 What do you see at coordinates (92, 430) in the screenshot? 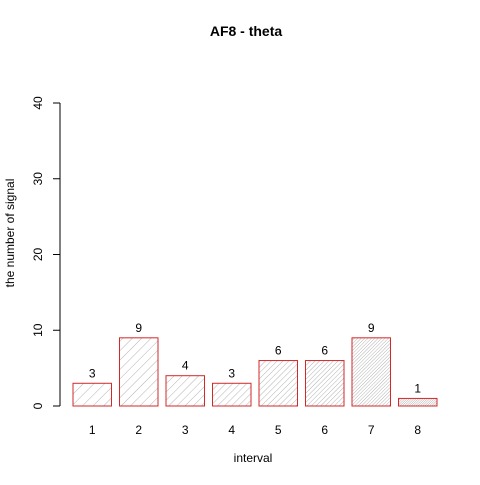
I see `x-tick-label: 1` at bounding box center [92, 430].